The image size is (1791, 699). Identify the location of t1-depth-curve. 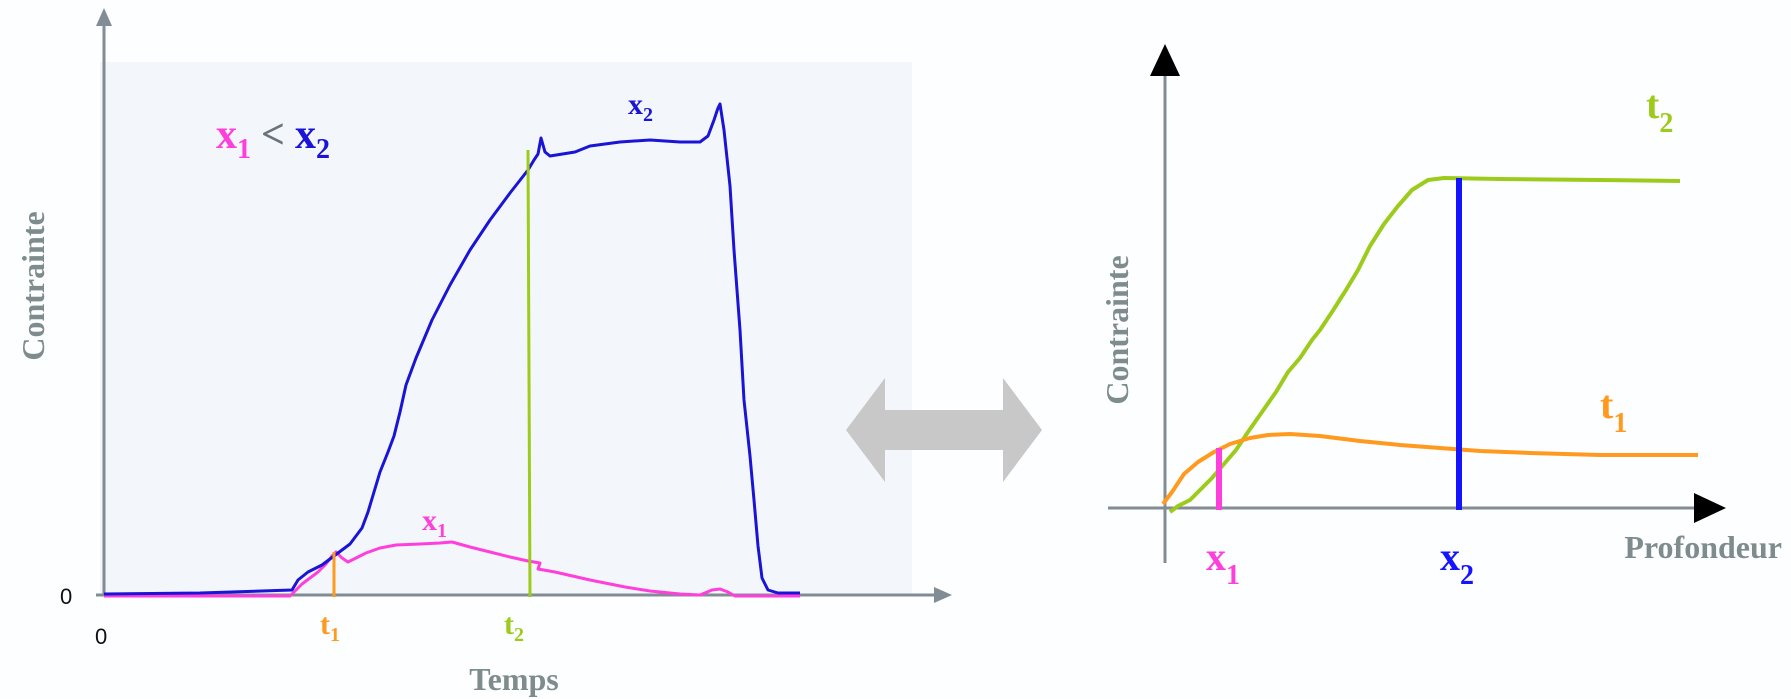
(1429, 469).